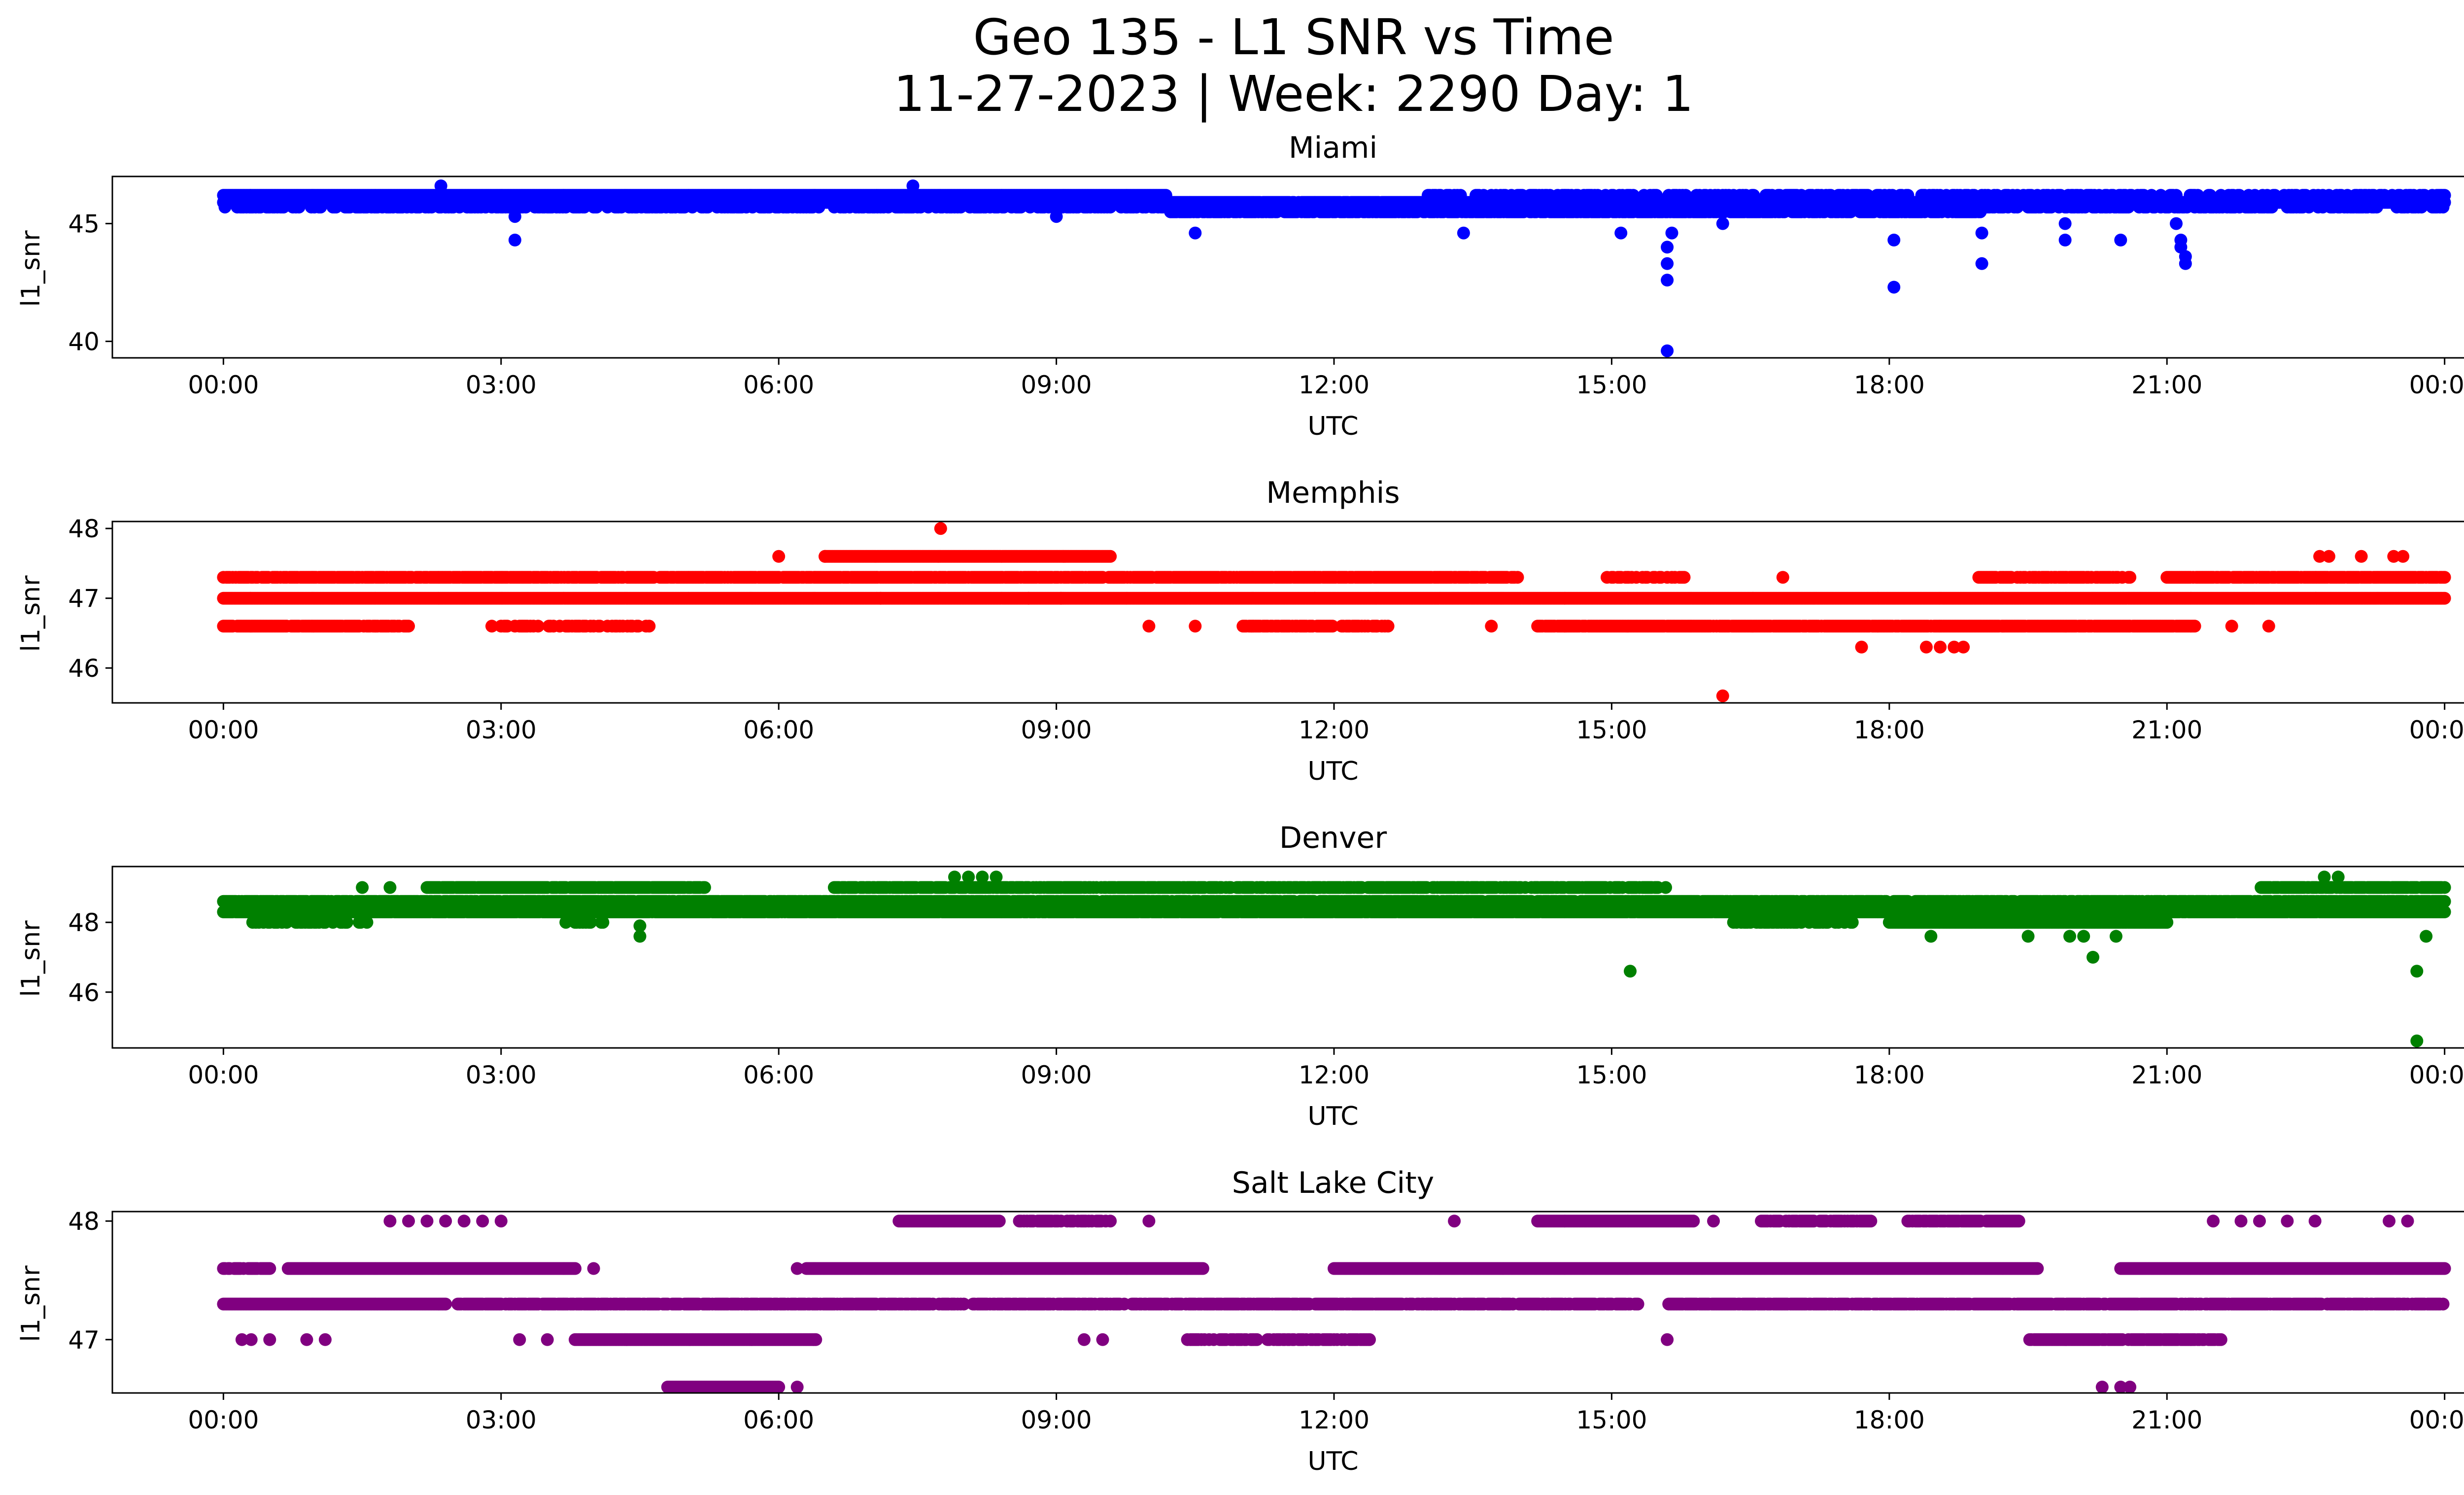 This screenshot has width=2464, height=1495. I want to click on x-tick-label: 18:00, so click(1889, 385).